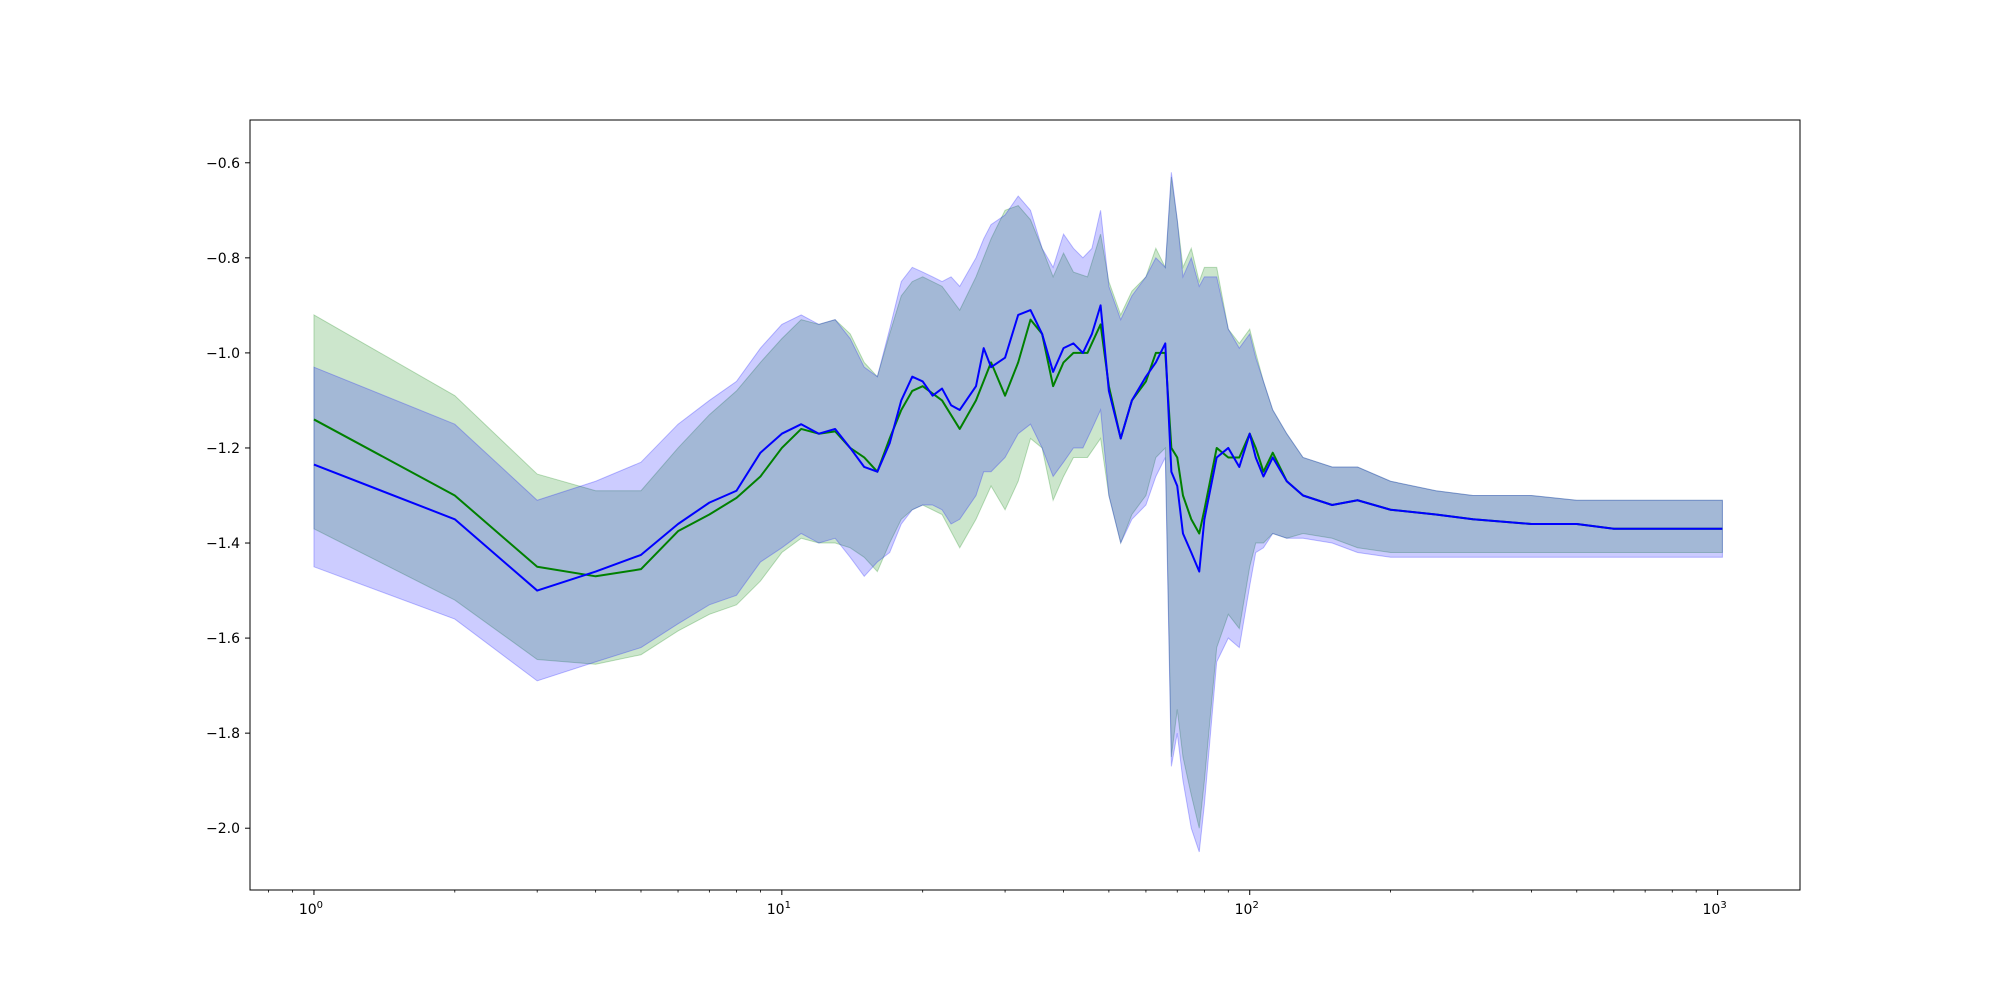 The image size is (2000, 1000). Describe the element at coordinates (223, 734) in the screenshot. I see `y-tick-label: −1.8` at that location.